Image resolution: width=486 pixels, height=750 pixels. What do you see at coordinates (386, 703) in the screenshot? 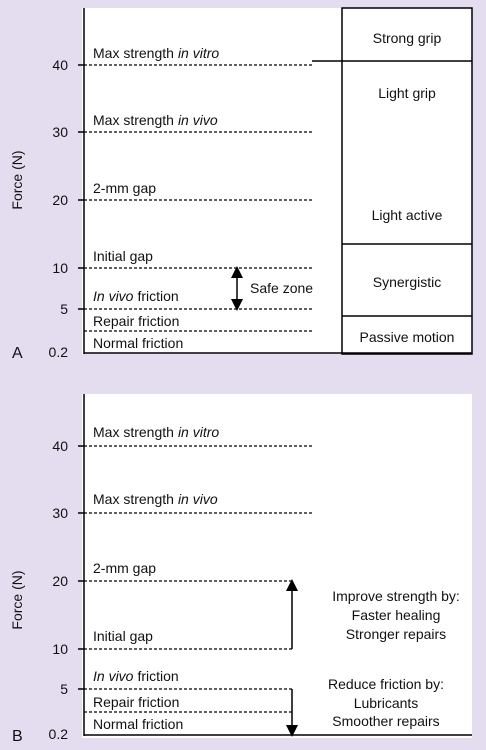
I see `note-item: Lubricants` at bounding box center [386, 703].